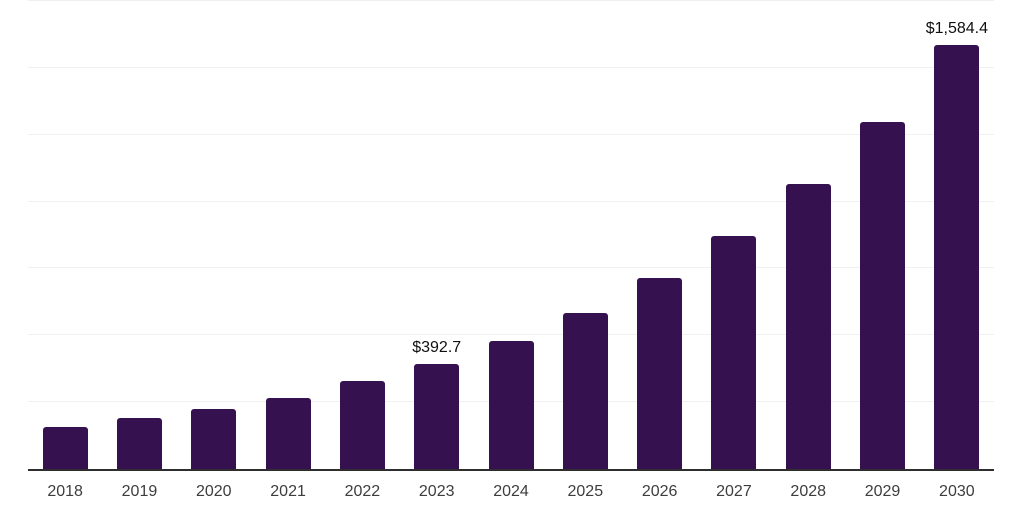  I want to click on bar-2018, so click(65, 447).